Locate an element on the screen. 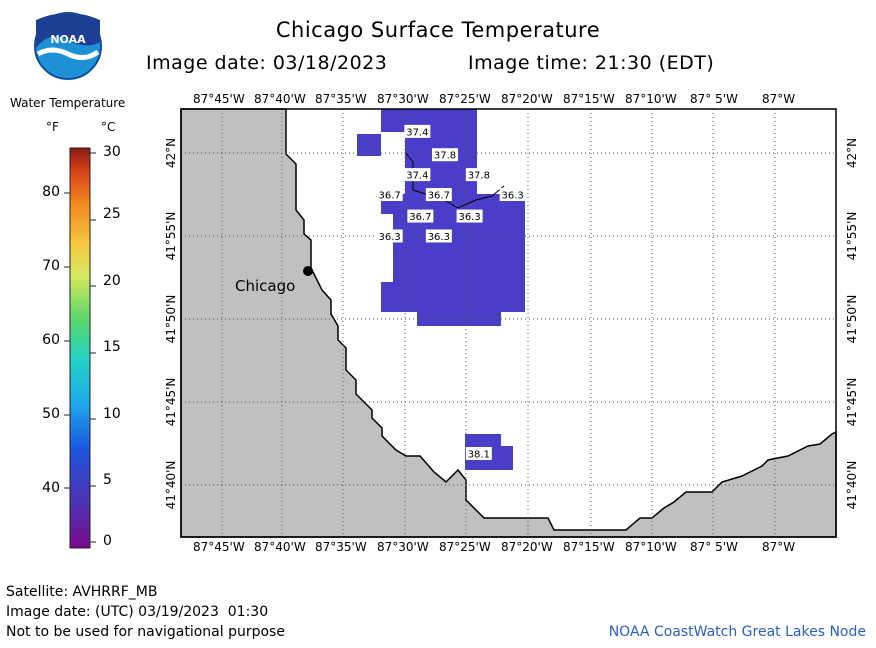 The height and width of the screenshot is (648, 876). credit-text: NOAA CoastWatch Great Lakes Node is located at coordinates (737, 632).